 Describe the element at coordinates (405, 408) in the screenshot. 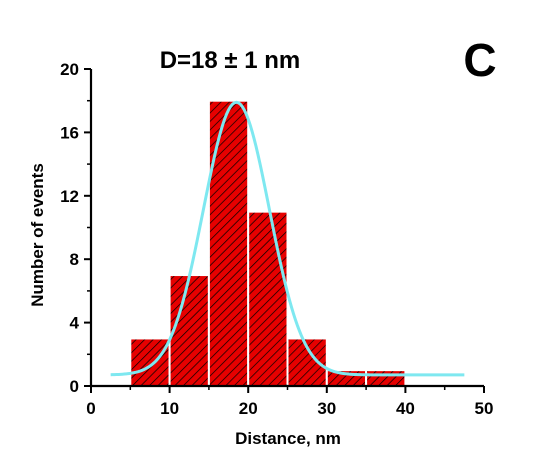

I see `x-tick-label: 40` at that location.